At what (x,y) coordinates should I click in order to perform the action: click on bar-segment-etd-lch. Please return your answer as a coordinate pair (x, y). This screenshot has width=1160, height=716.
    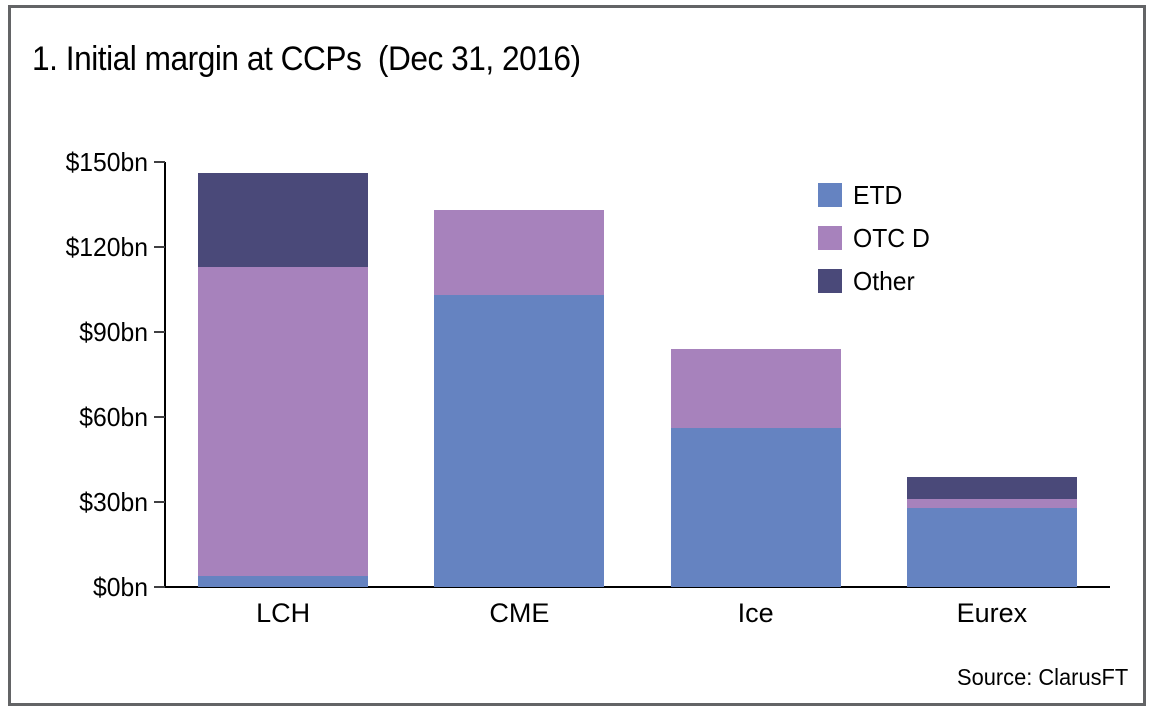
    Looking at the image, I should click on (283, 581).